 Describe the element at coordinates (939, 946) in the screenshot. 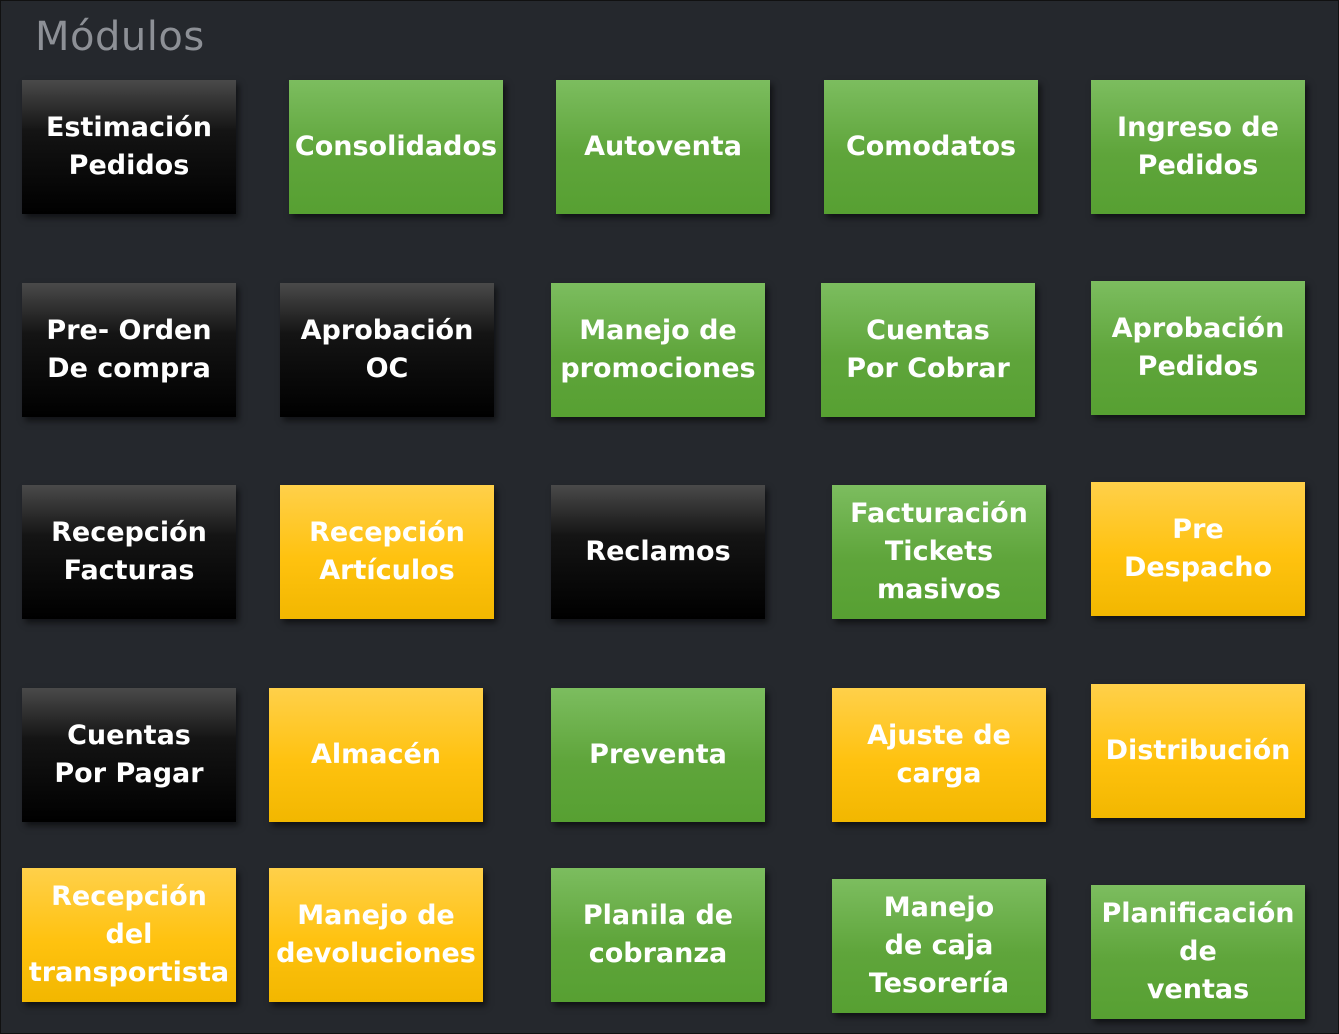

I see `tile-manejo-de-caja-tesoreria: Manejo de caja Tesorería` at that location.